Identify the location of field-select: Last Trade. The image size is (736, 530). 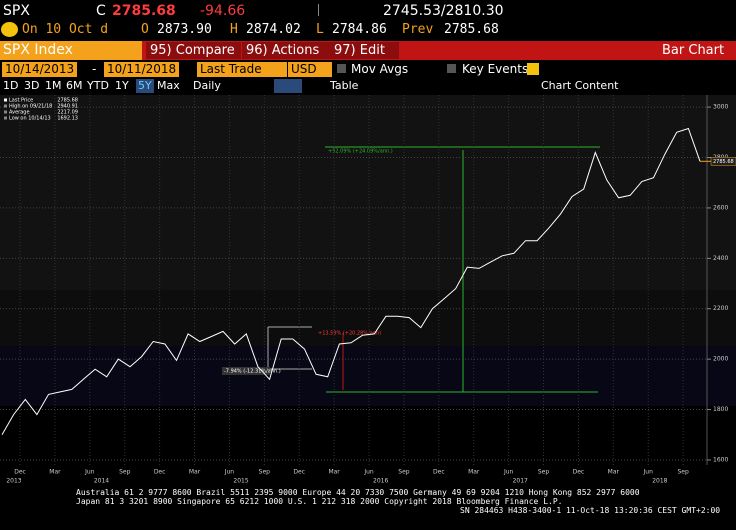
(242, 69).